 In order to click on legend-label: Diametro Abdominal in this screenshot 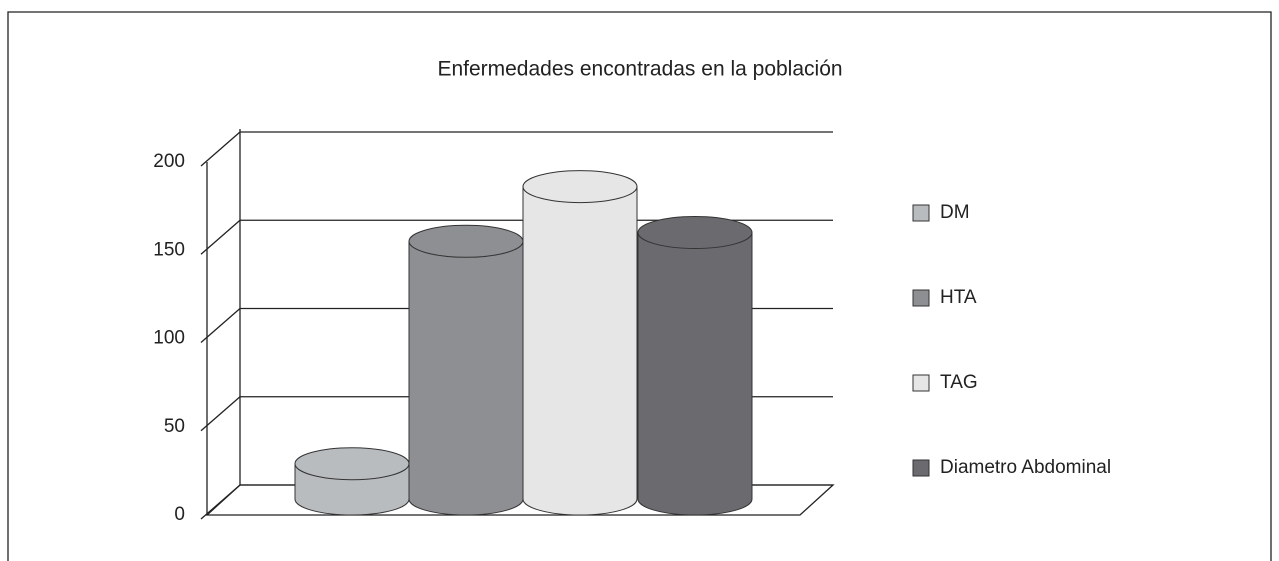, I will do `click(1025, 467)`.